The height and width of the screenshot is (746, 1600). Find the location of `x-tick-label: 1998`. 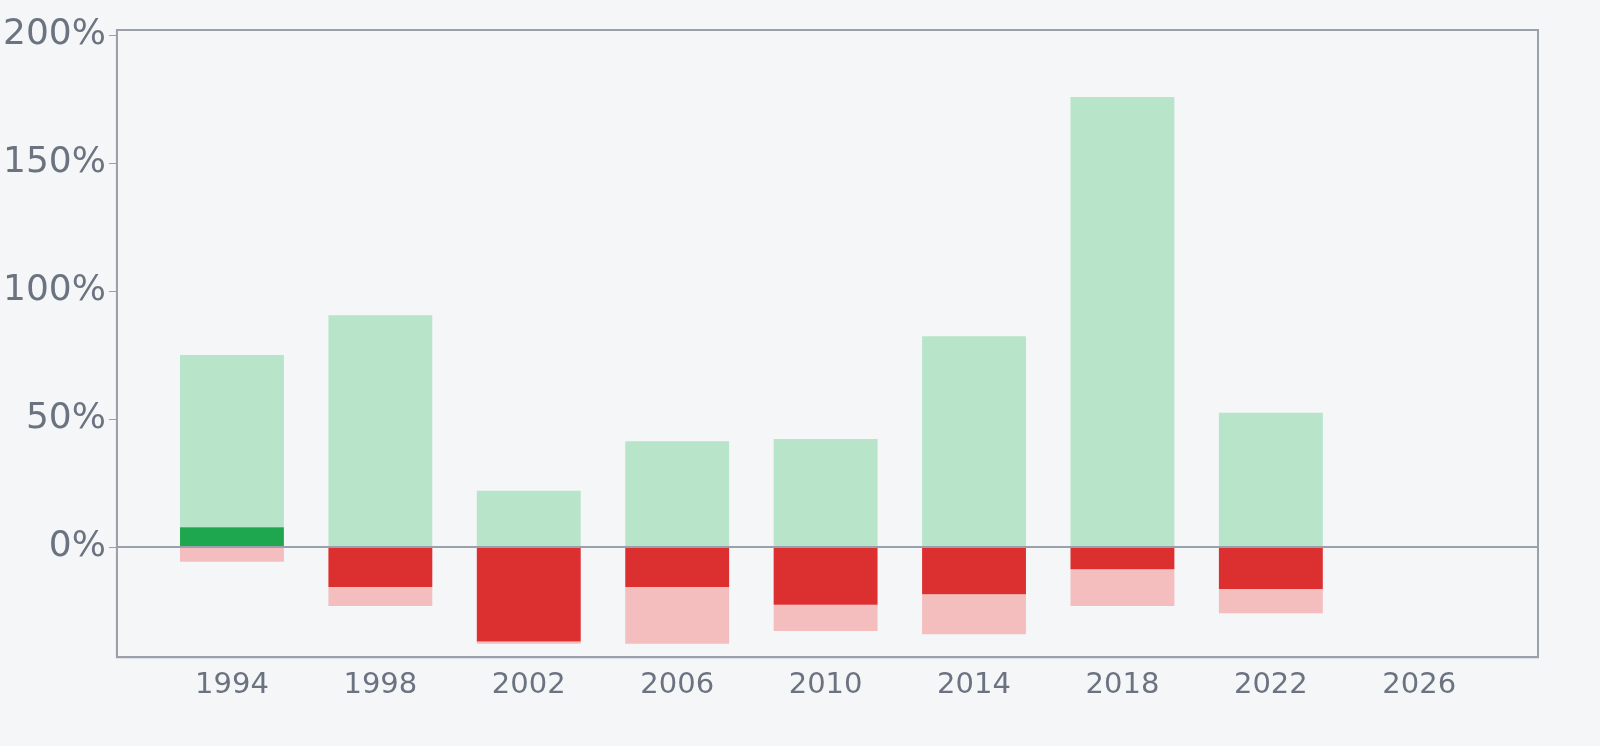

x-tick-label: 1998 is located at coordinates (380, 683).